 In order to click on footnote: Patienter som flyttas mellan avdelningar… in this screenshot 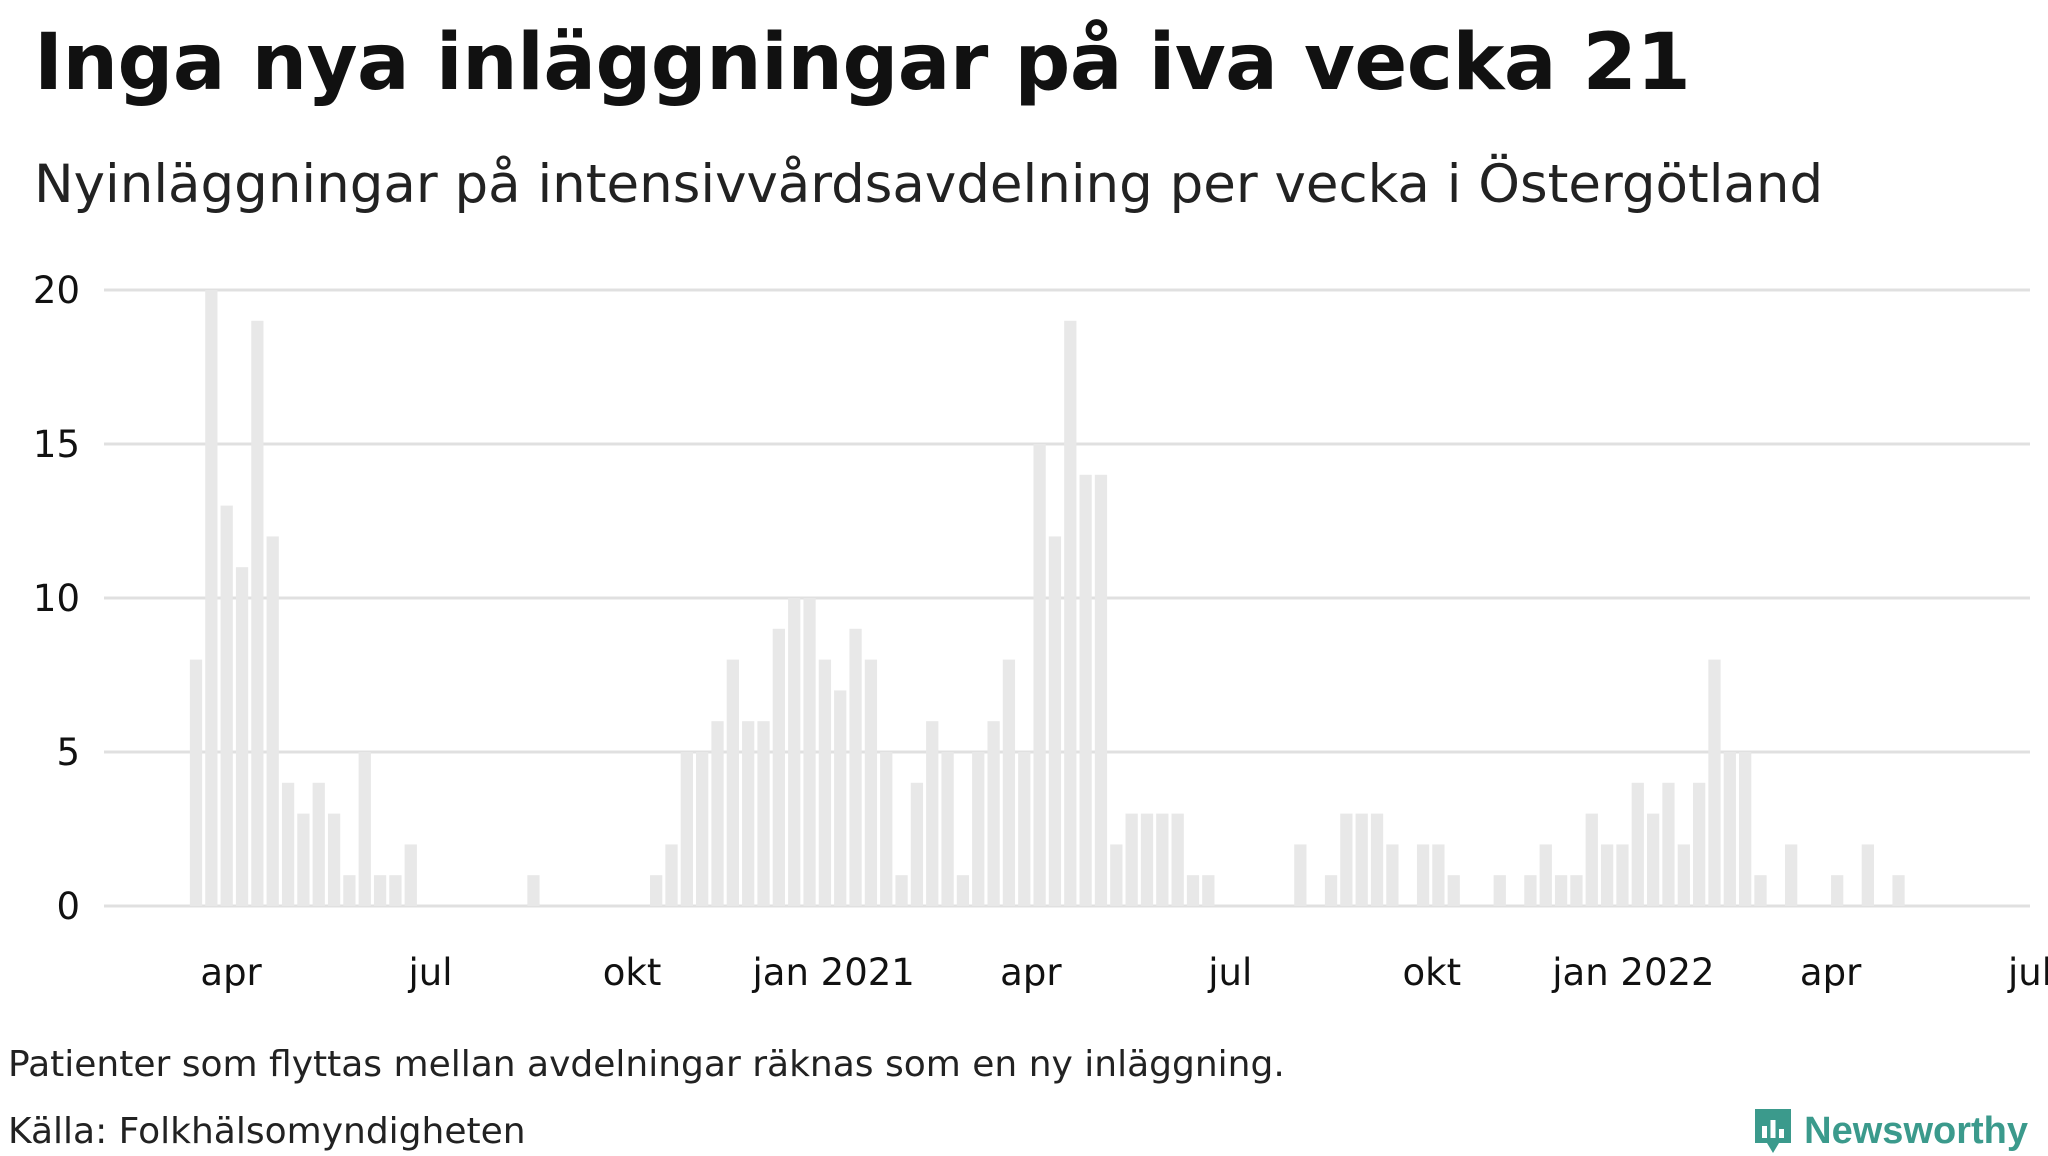, I will do `click(646, 1064)`.